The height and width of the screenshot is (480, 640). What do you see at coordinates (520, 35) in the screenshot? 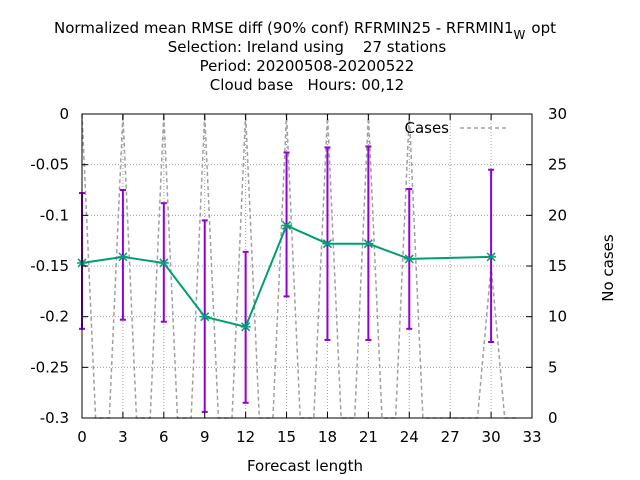
I see `title-subscript: W` at bounding box center [520, 35].